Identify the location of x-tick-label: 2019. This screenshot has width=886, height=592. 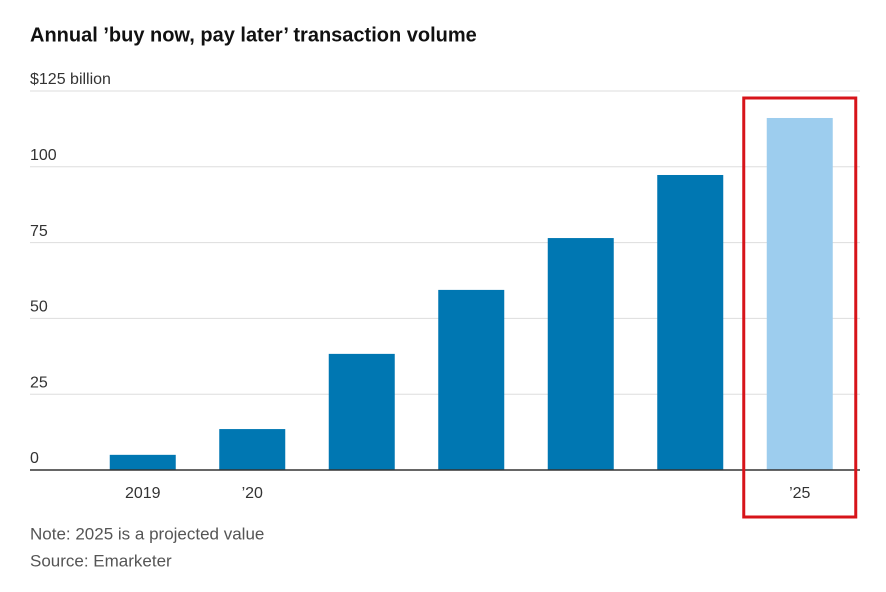
(143, 493).